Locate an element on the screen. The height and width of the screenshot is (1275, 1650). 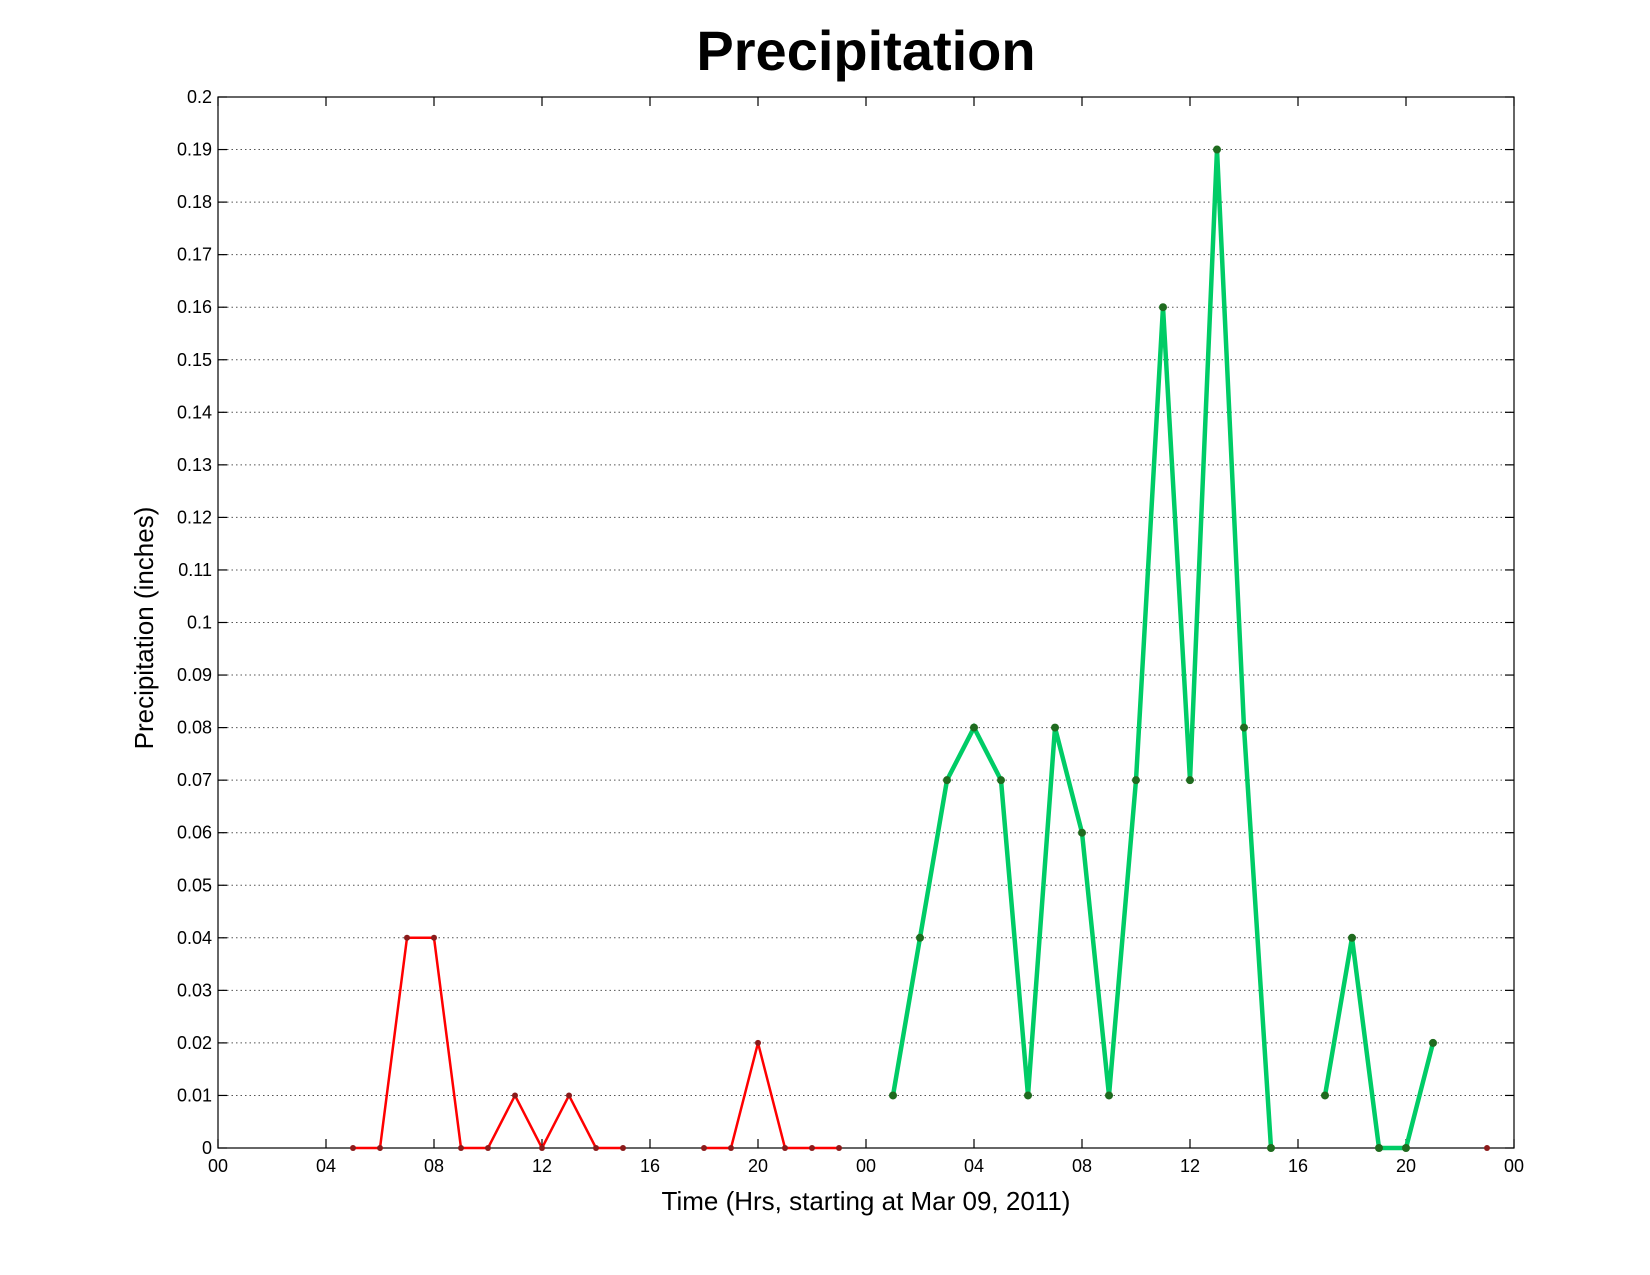
y-tick-label: 0.19 is located at coordinates (194, 150).